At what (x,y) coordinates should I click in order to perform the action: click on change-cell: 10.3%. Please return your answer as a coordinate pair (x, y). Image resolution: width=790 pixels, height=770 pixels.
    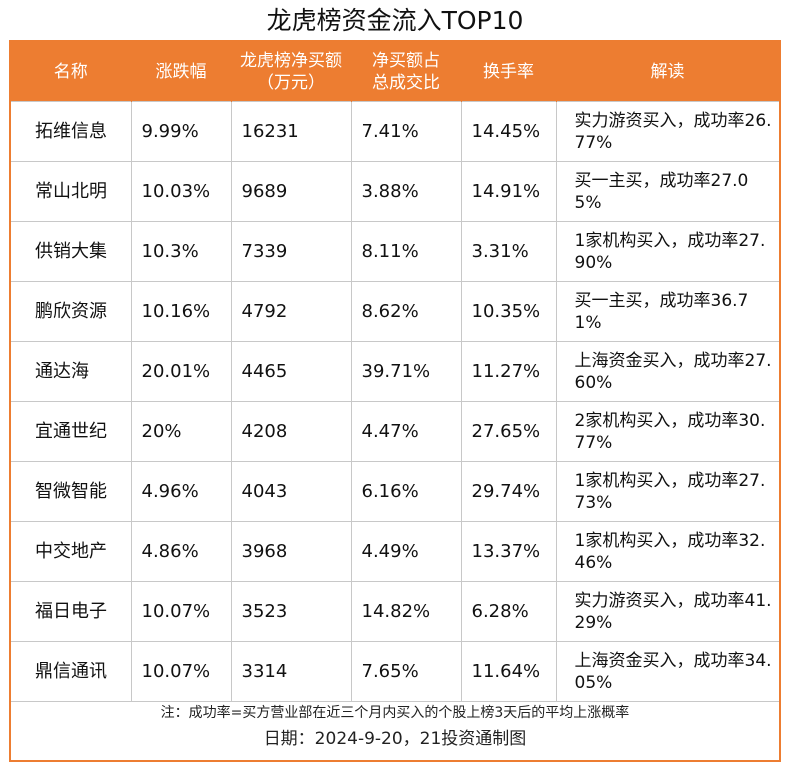
    Looking at the image, I should click on (181, 251).